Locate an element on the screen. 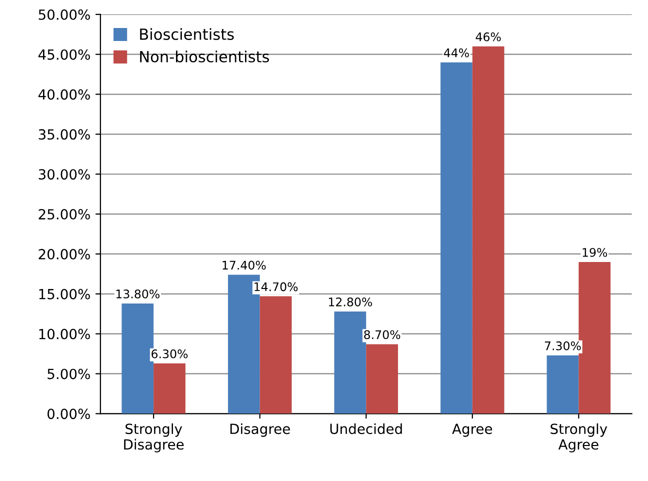 The width and height of the screenshot is (648, 481). data-label: 17.40% is located at coordinates (244, 265).